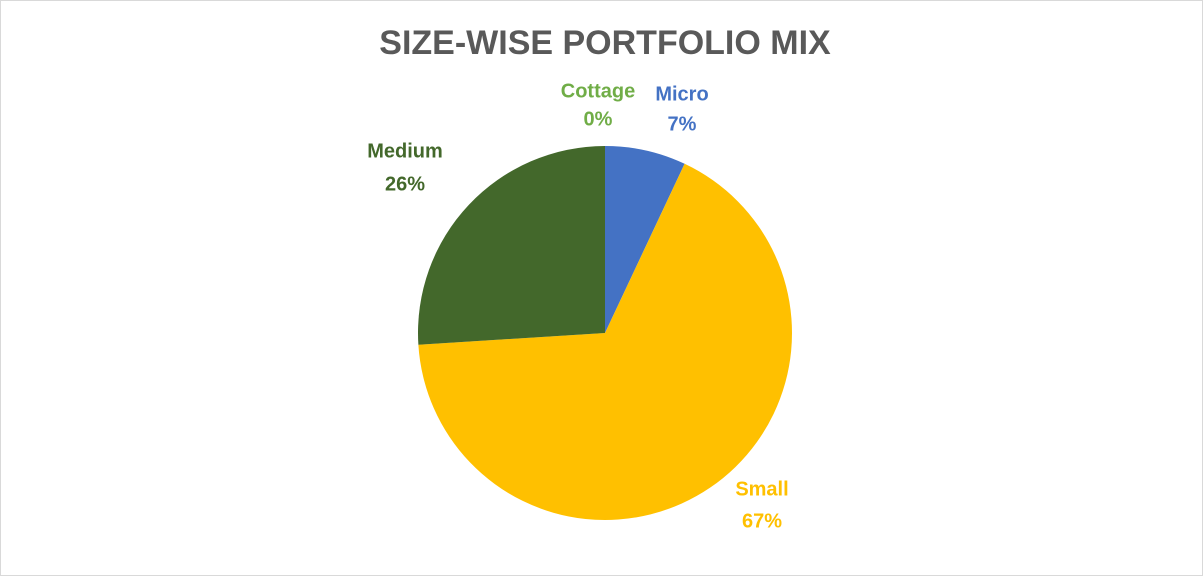 This screenshot has width=1204, height=577. I want to click on data-label: 7%, so click(682, 124).